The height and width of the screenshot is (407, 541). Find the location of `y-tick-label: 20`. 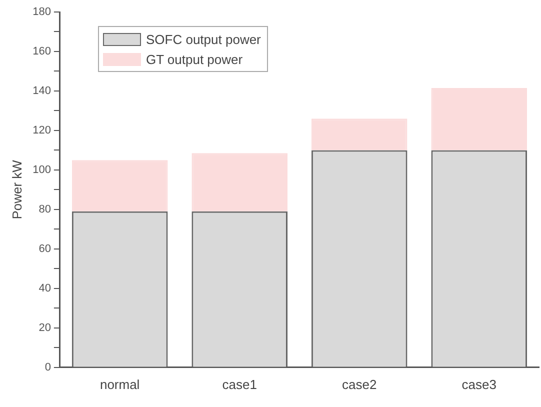

y-tick-label: 20 is located at coordinates (44, 328).